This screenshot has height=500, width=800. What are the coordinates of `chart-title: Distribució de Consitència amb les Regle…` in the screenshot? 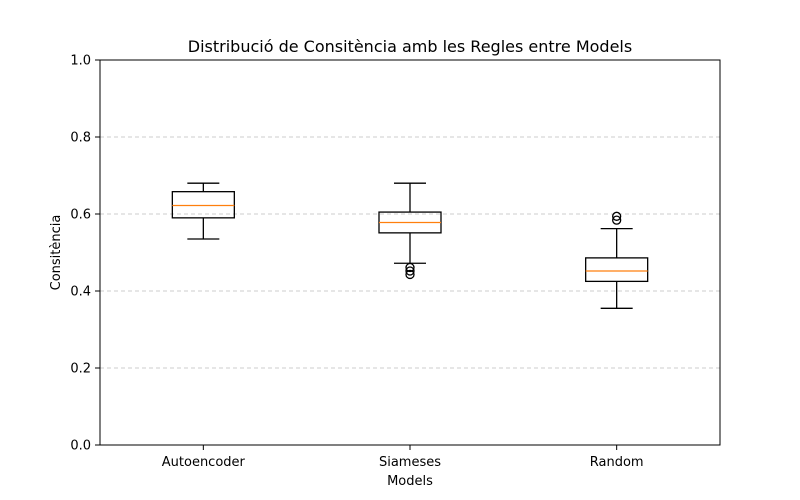 It's located at (410, 46).